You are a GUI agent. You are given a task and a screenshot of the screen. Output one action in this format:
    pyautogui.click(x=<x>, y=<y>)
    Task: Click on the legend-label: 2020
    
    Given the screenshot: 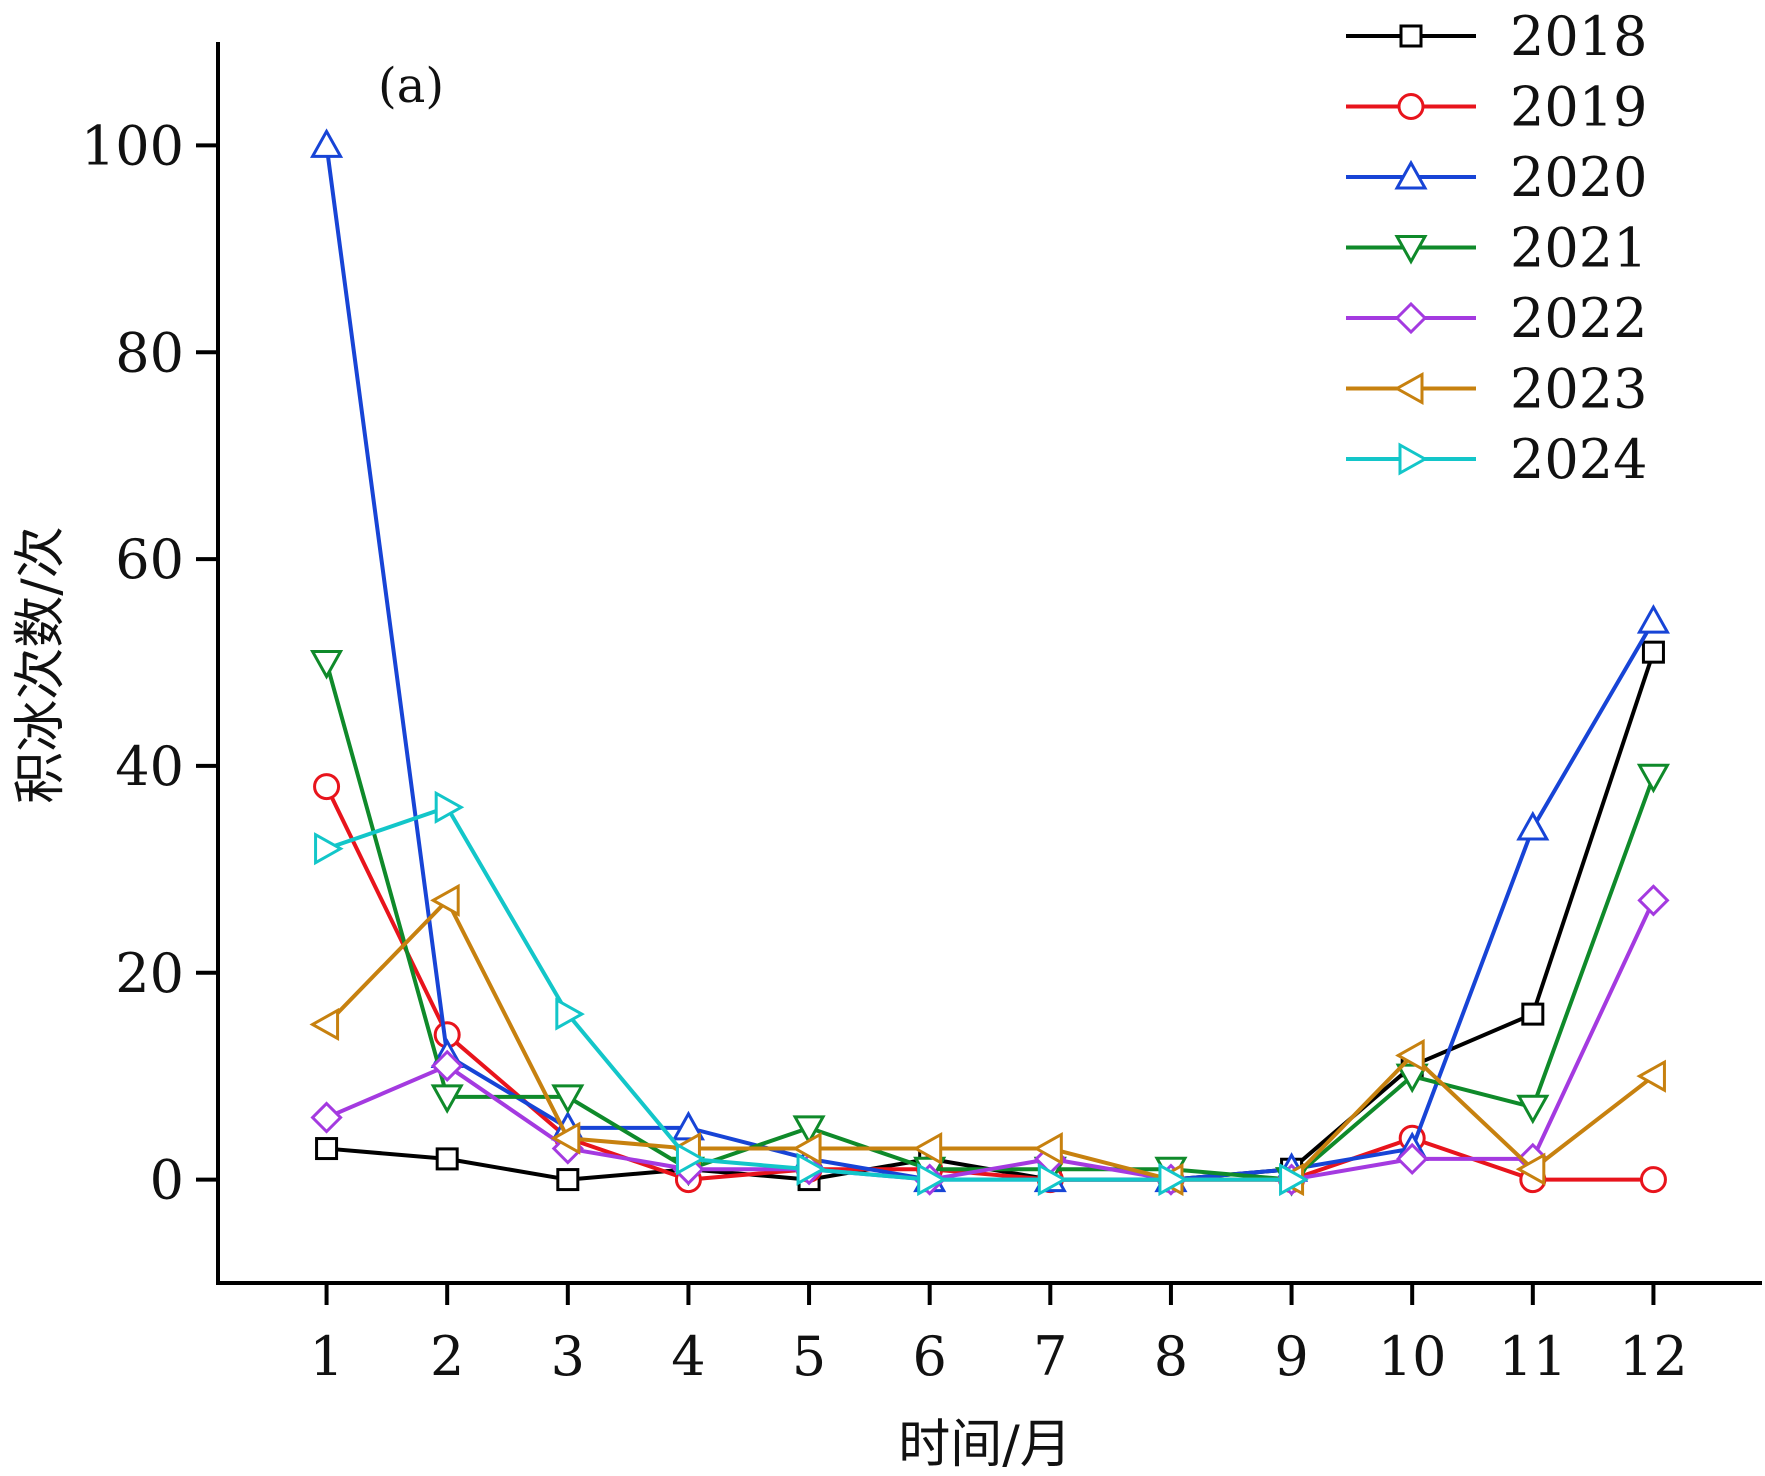 What is the action you would take?
    pyautogui.click(x=1578, y=177)
    